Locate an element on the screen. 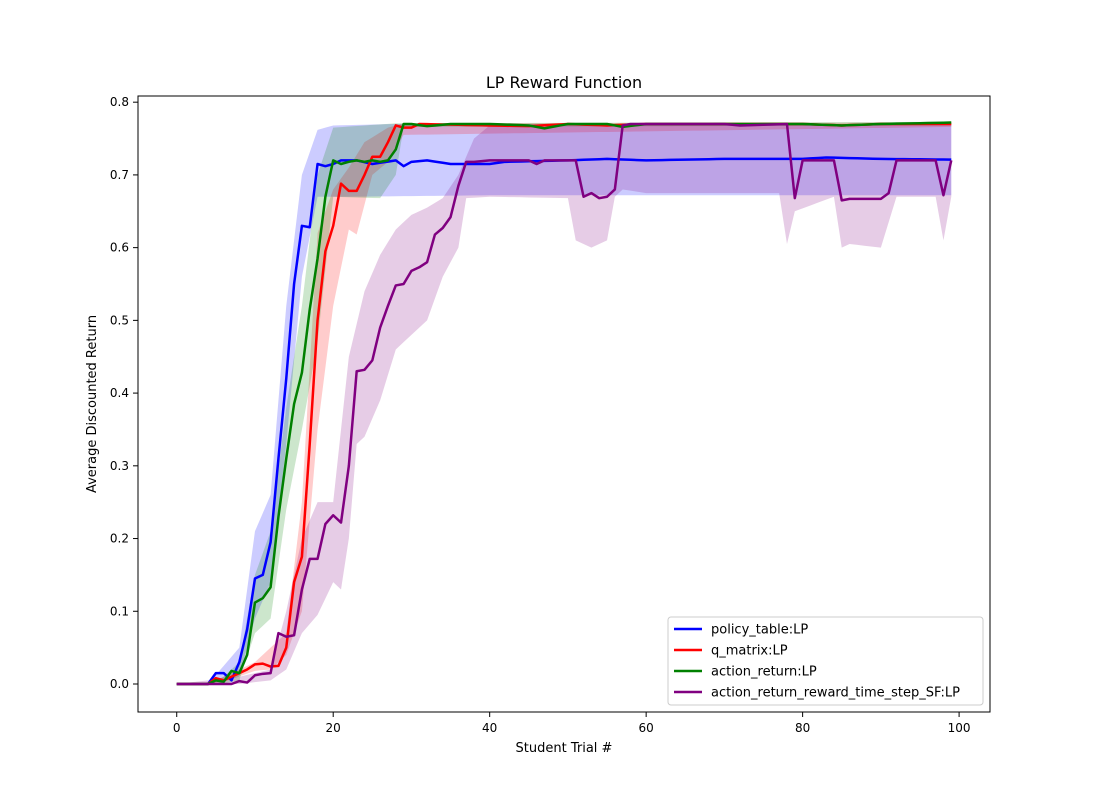  y-tick-label: 0.7 is located at coordinates (119, 175).